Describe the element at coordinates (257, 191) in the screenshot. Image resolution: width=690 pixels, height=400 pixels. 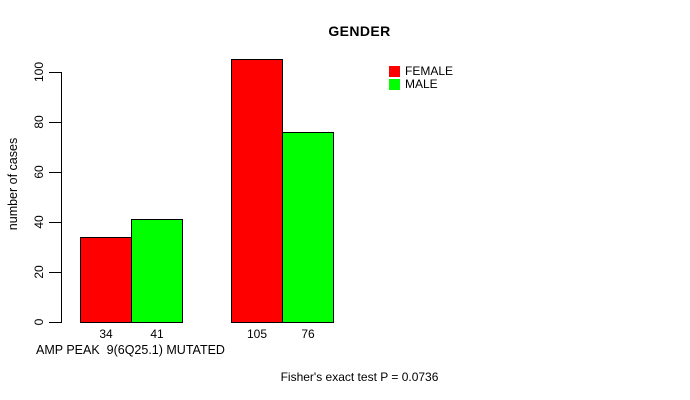
I see `bar-female-group2` at that location.